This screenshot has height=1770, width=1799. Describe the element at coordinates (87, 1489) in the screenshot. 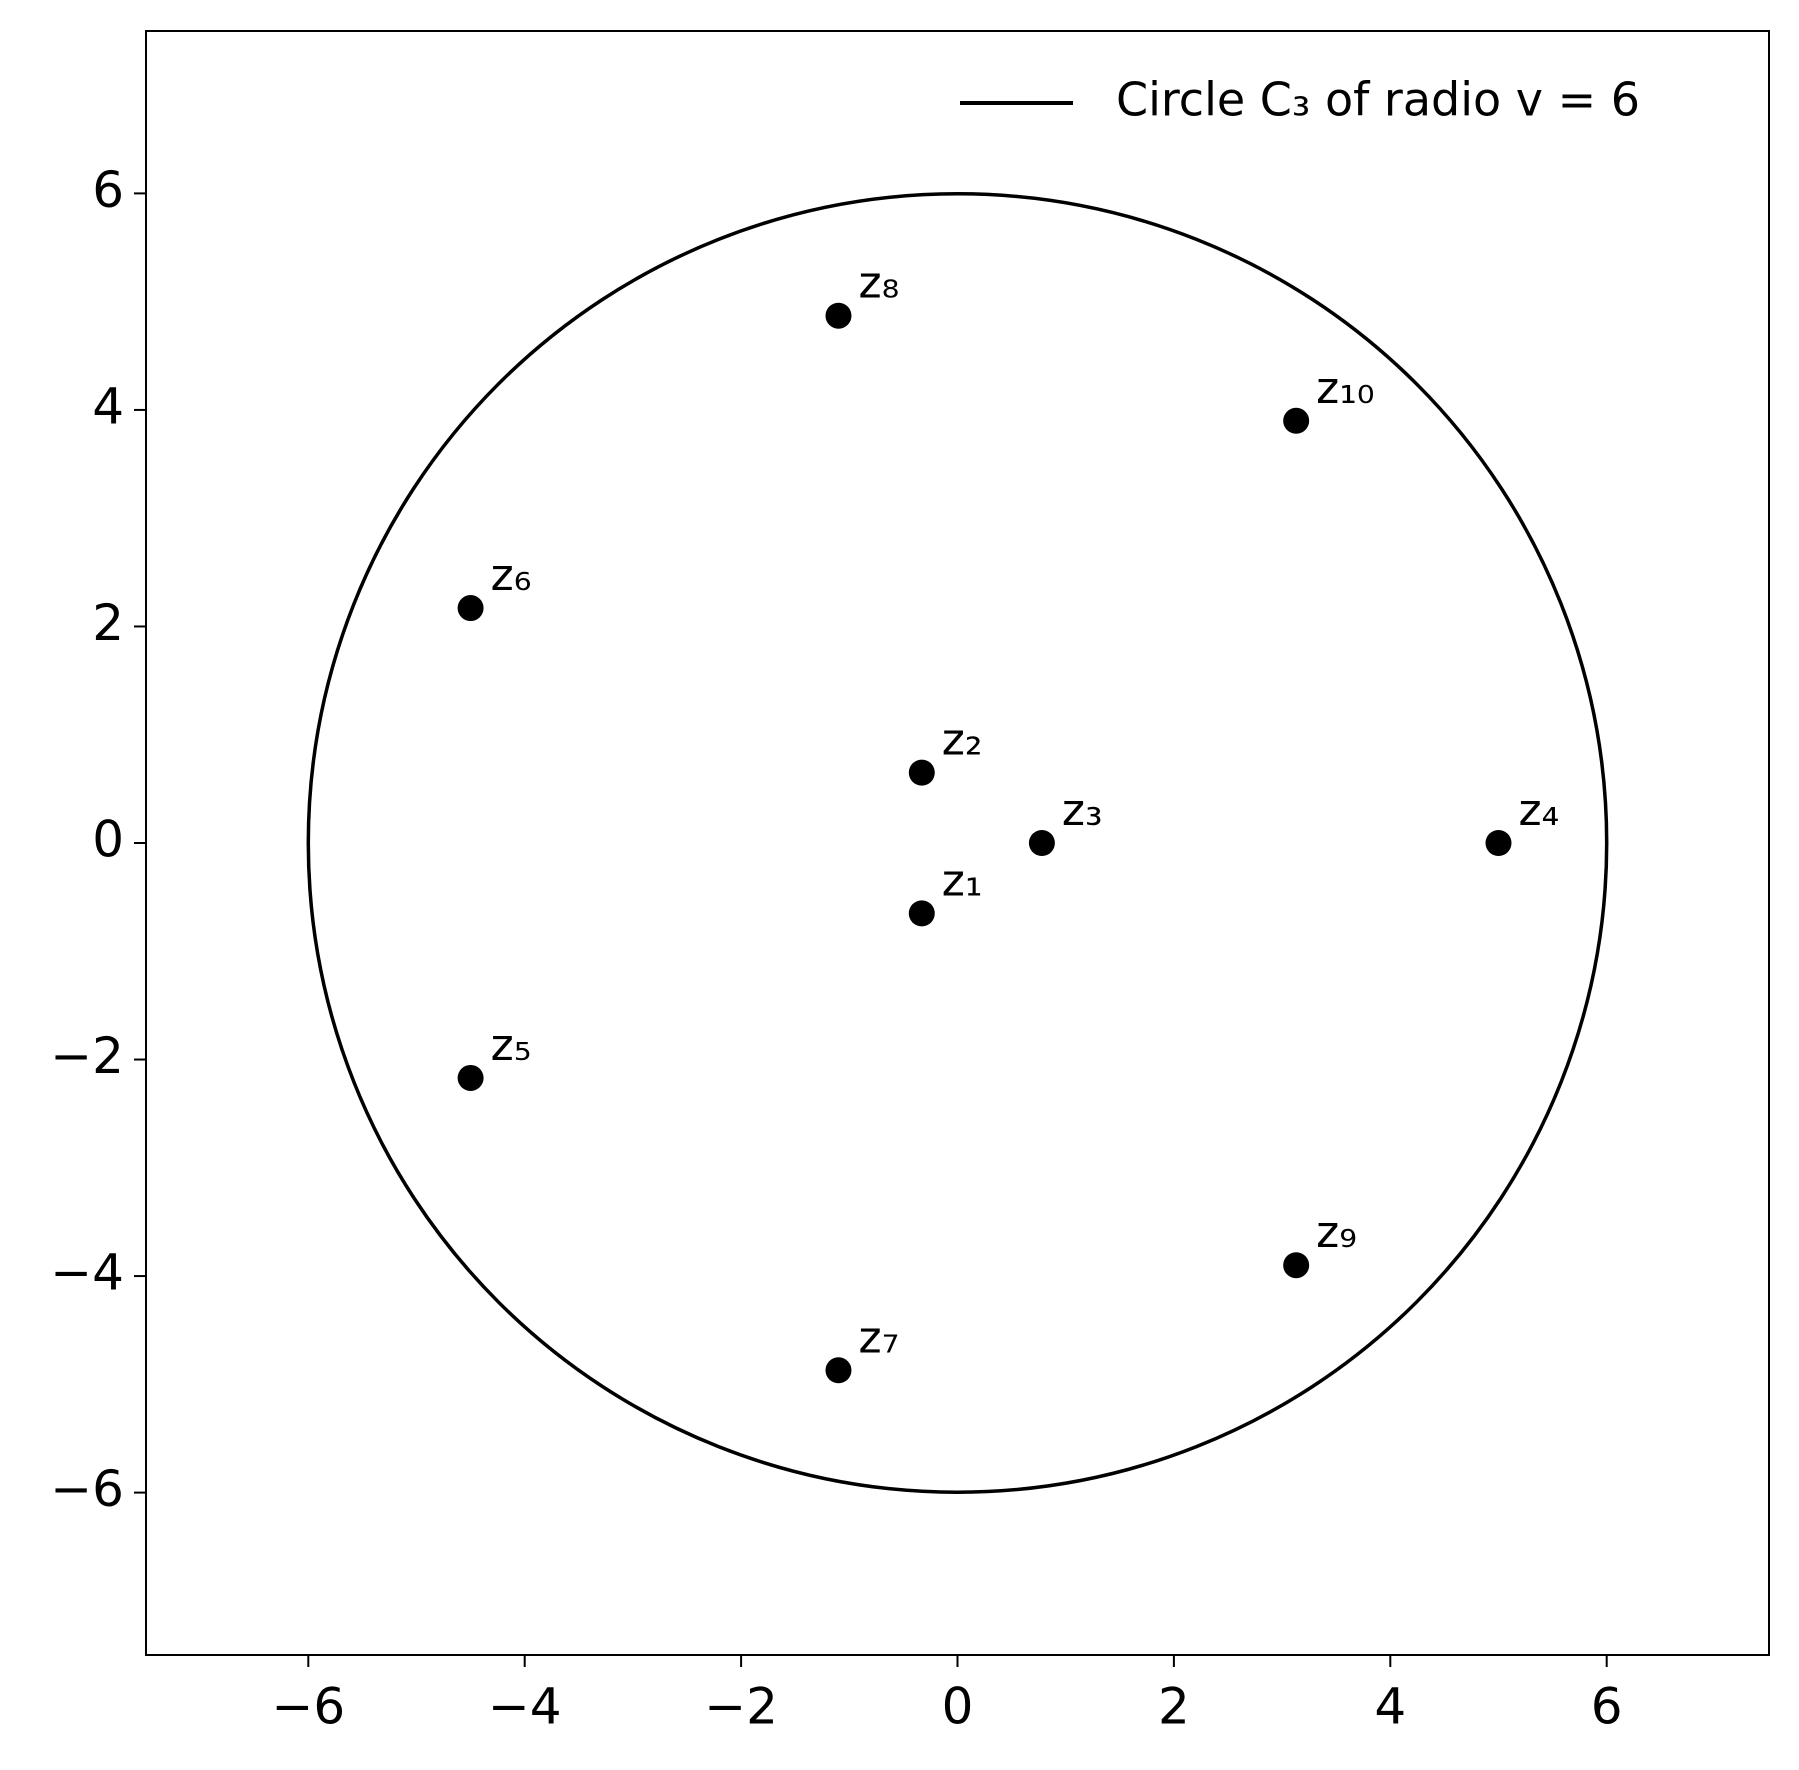

I see `y-tick-label: −6` at that location.